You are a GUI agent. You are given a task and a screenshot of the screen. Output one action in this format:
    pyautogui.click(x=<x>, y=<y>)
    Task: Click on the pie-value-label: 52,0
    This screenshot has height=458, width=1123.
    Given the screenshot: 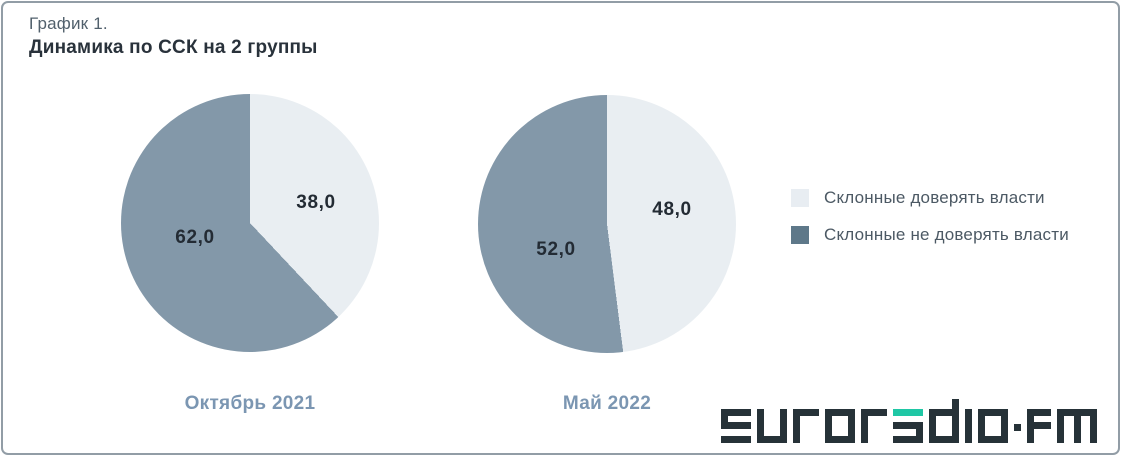 What is the action you would take?
    pyautogui.click(x=556, y=249)
    